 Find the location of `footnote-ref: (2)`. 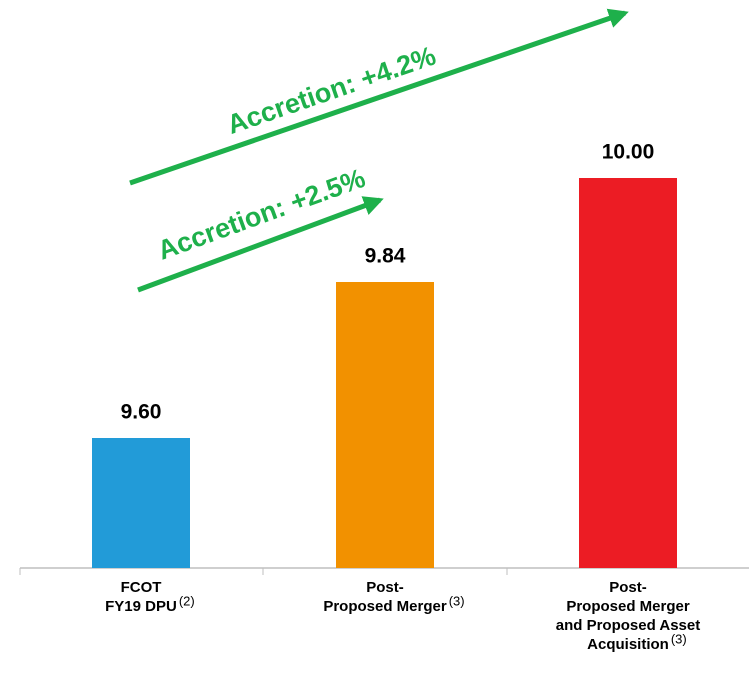

footnote-ref: (2) is located at coordinates (187, 600).